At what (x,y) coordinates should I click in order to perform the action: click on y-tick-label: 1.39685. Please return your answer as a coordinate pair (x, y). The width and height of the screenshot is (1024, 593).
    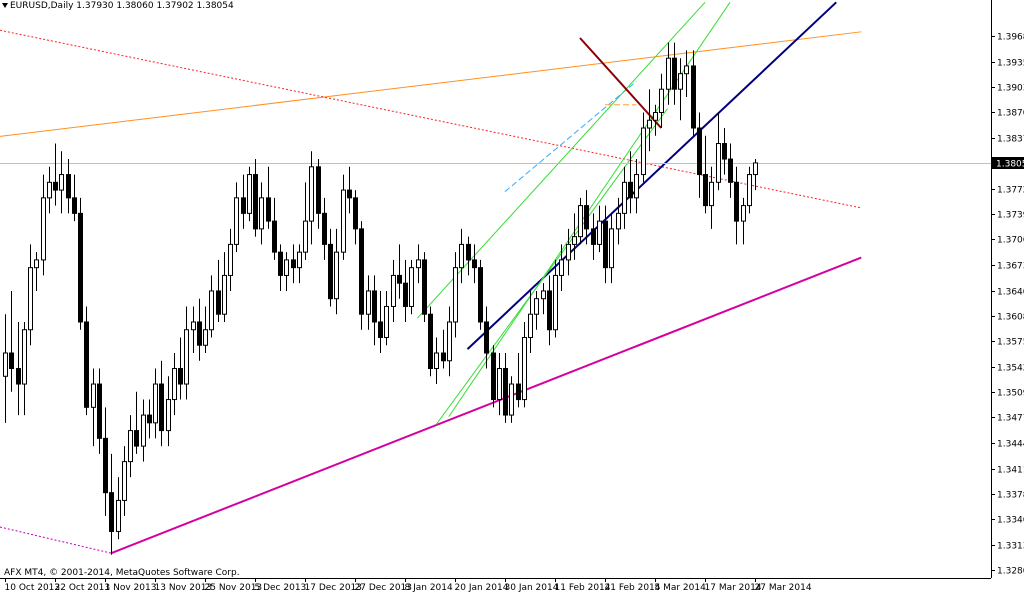
    Looking at the image, I should click on (1010, 38).